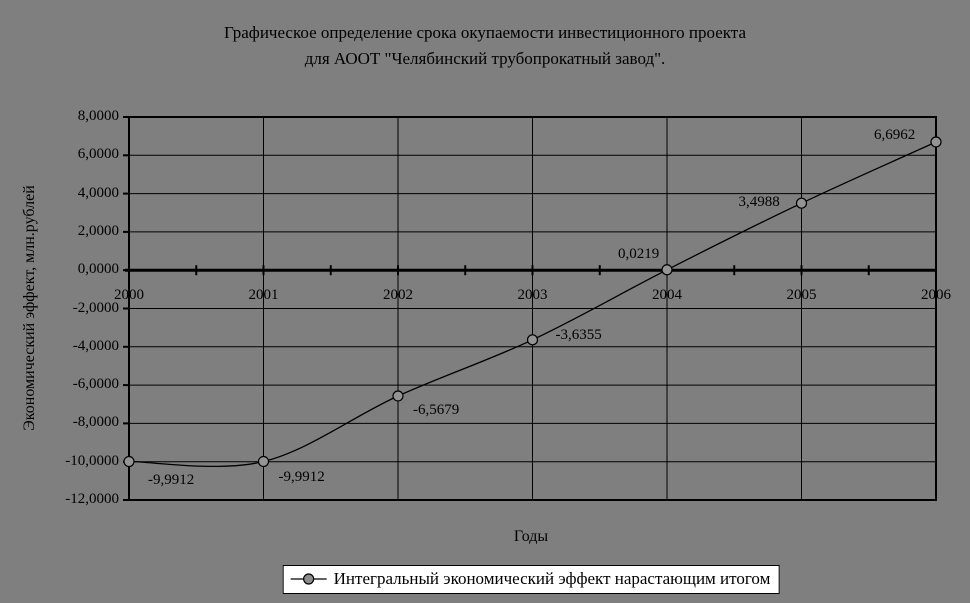 The width and height of the screenshot is (970, 603). Describe the element at coordinates (578, 334) in the screenshot. I see `data-label: -3,6355` at that location.